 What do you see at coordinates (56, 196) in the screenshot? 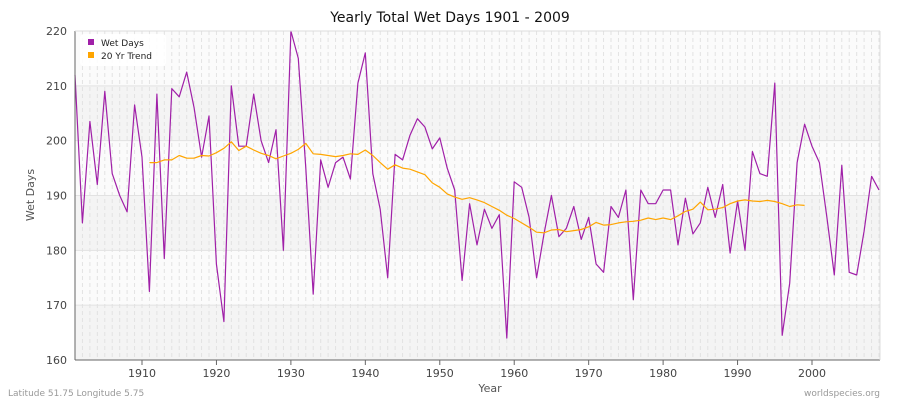
I see `y-tick-label: 190` at bounding box center [56, 196].